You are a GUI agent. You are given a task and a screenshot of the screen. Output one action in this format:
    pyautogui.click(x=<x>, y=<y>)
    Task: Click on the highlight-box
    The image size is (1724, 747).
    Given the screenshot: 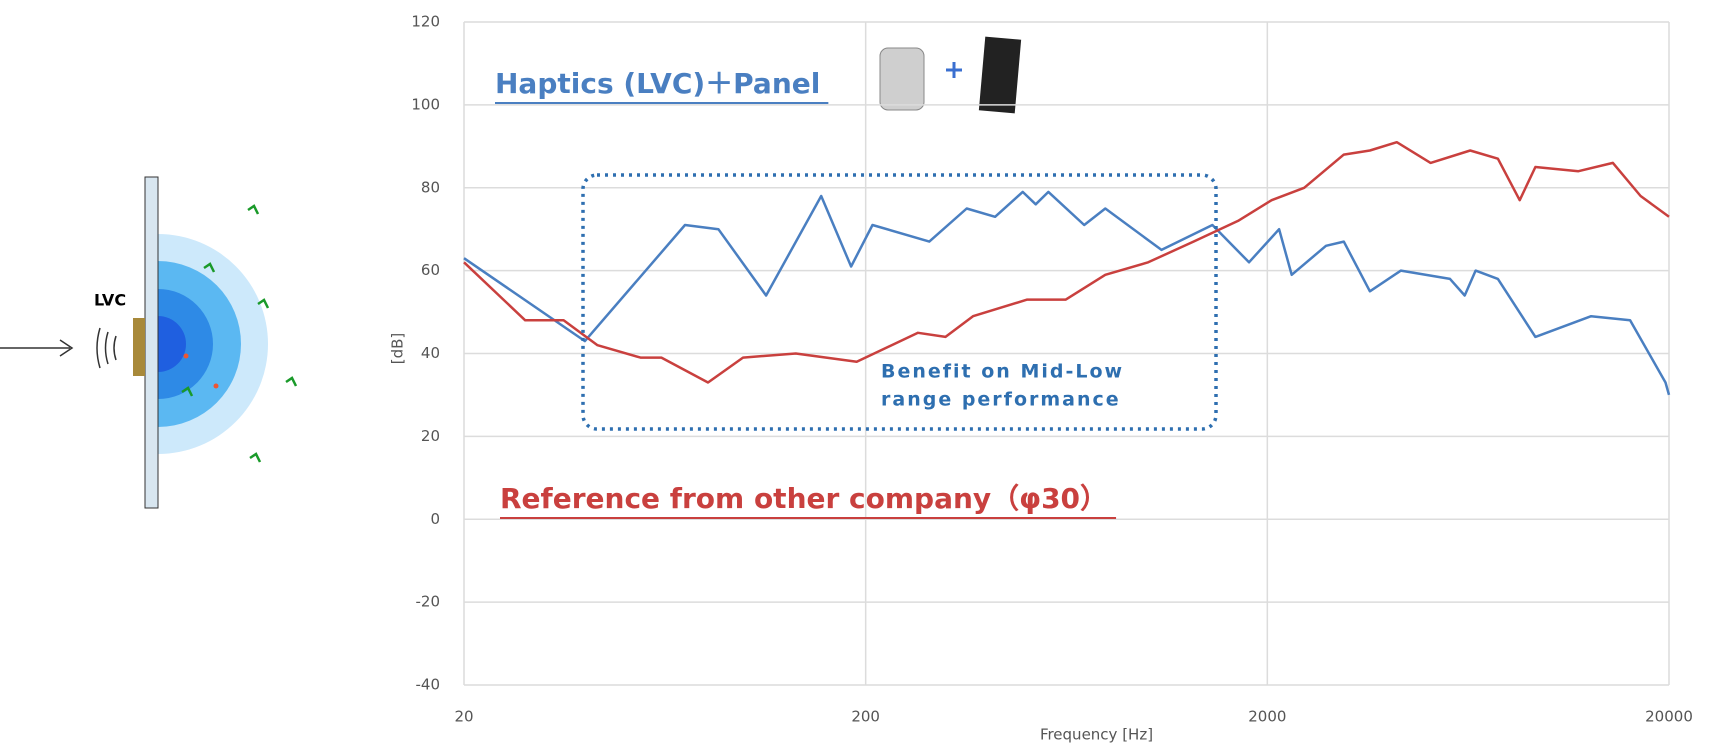 What is the action you would take?
    pyautogui.click(x=899, y=302)
    